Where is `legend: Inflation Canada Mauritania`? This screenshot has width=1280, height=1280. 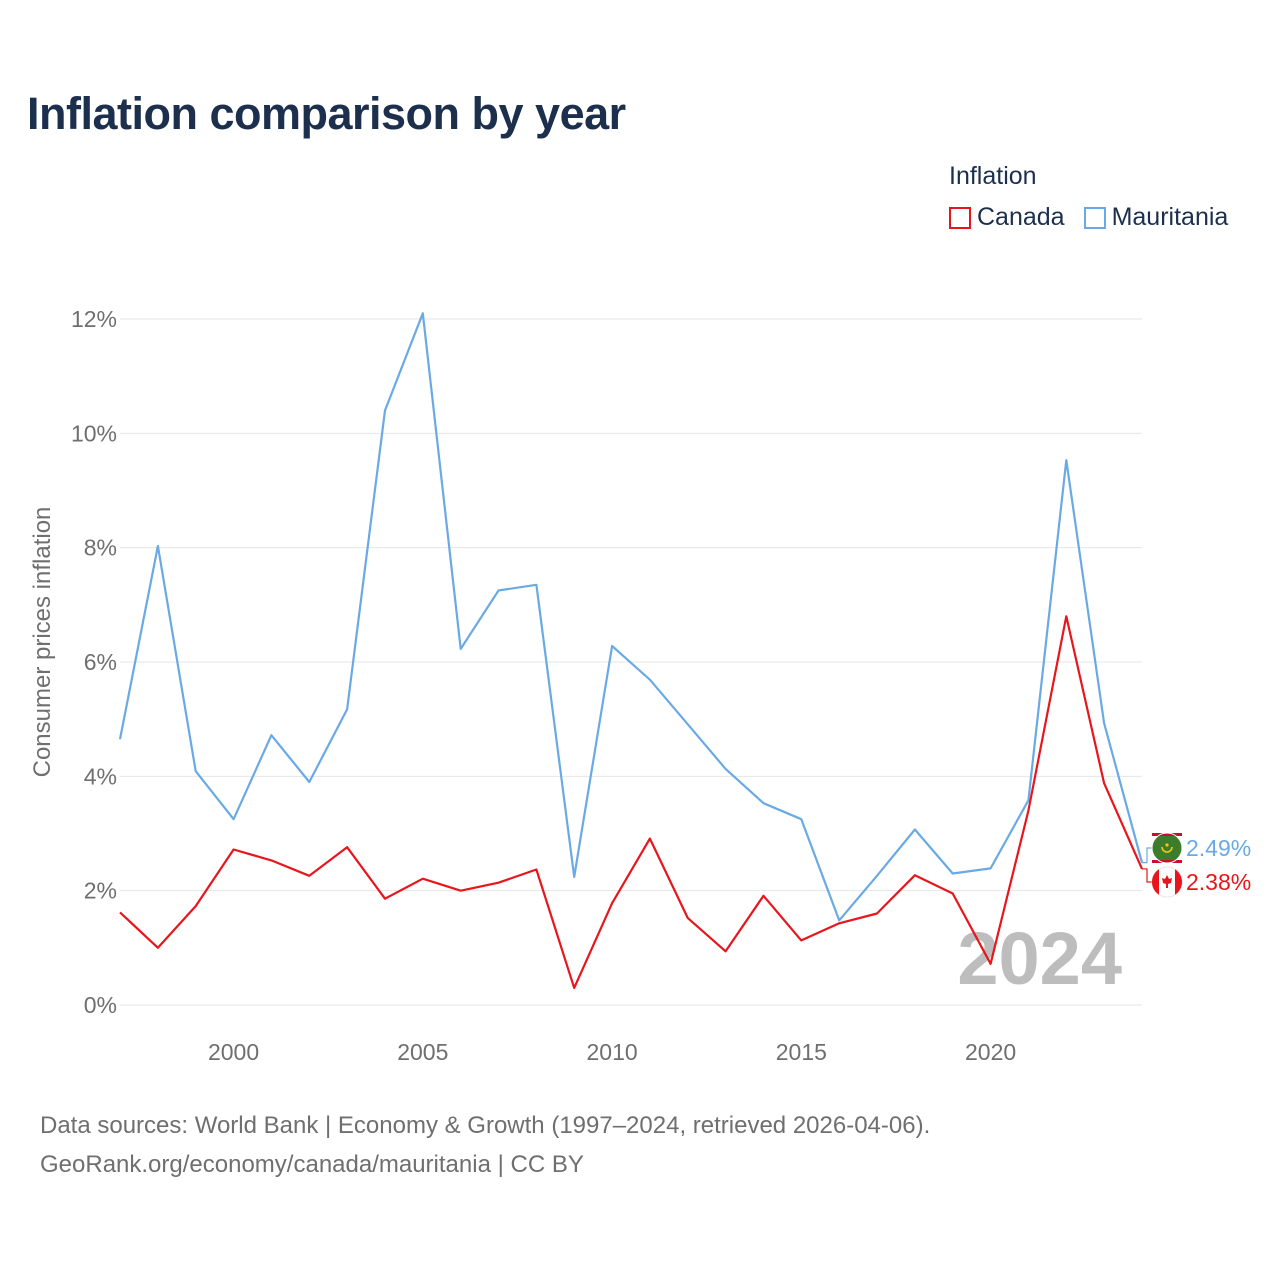
legend: Inflation Canada Mauritania is located at coordinates (1088, 197).